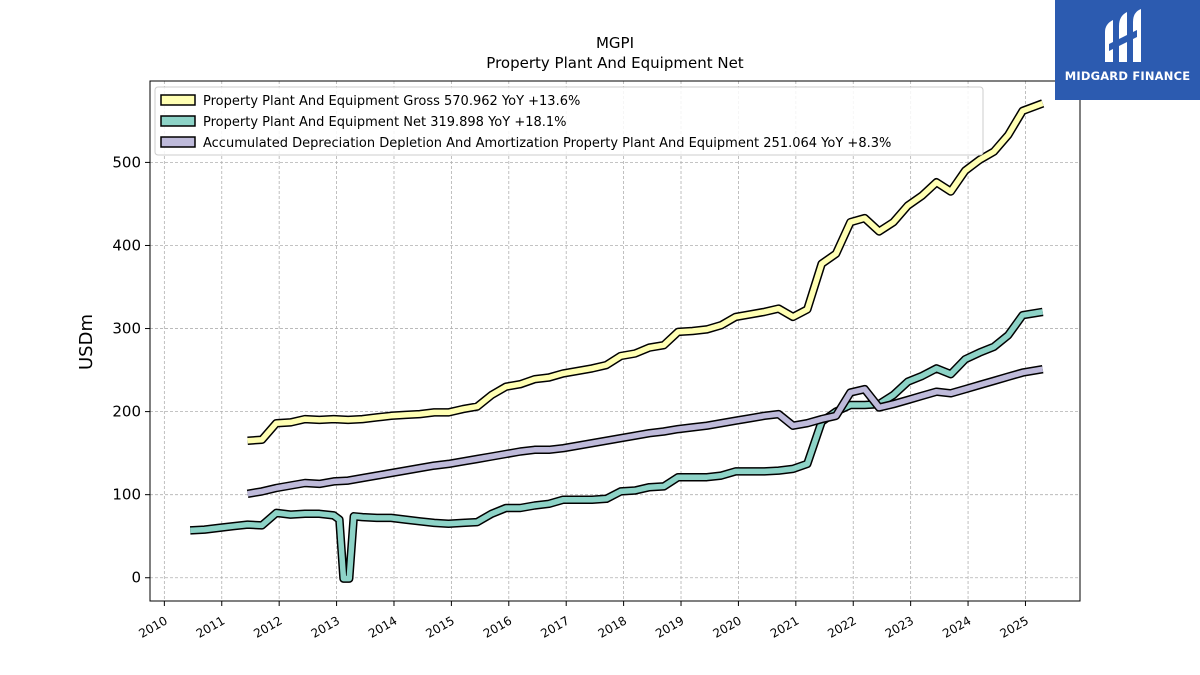 The image size is (1200, 675). Describe the element at coordinates (325, 626) in the screenshot. I see `x-tick-label: 2013` at that location.